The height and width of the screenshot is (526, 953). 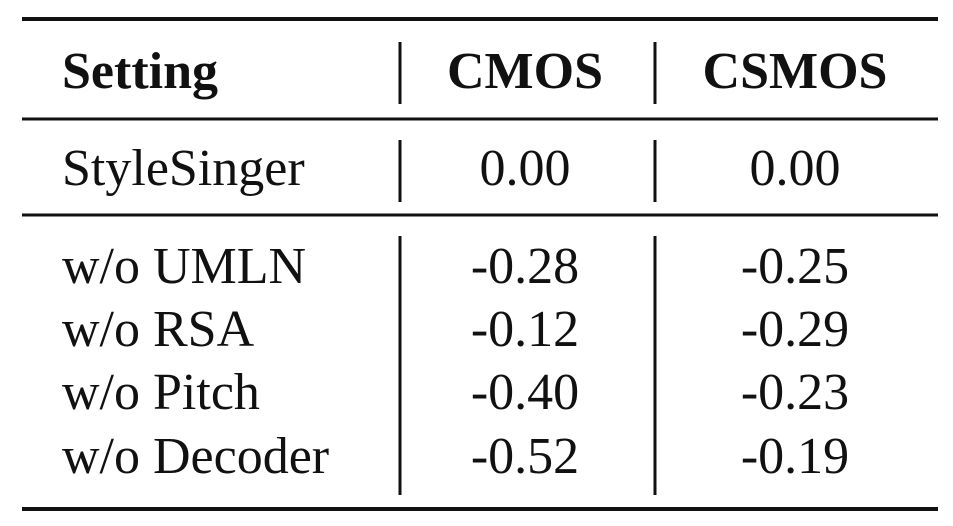 I want to click on header-cell: Setting, so click(x=140, y=71).